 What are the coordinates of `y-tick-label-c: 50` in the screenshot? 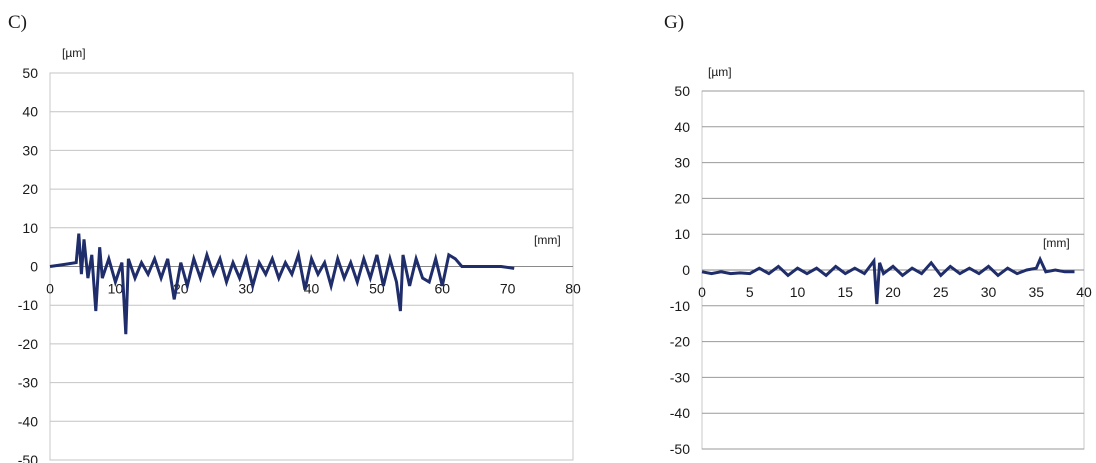 It's located at (30, 73).